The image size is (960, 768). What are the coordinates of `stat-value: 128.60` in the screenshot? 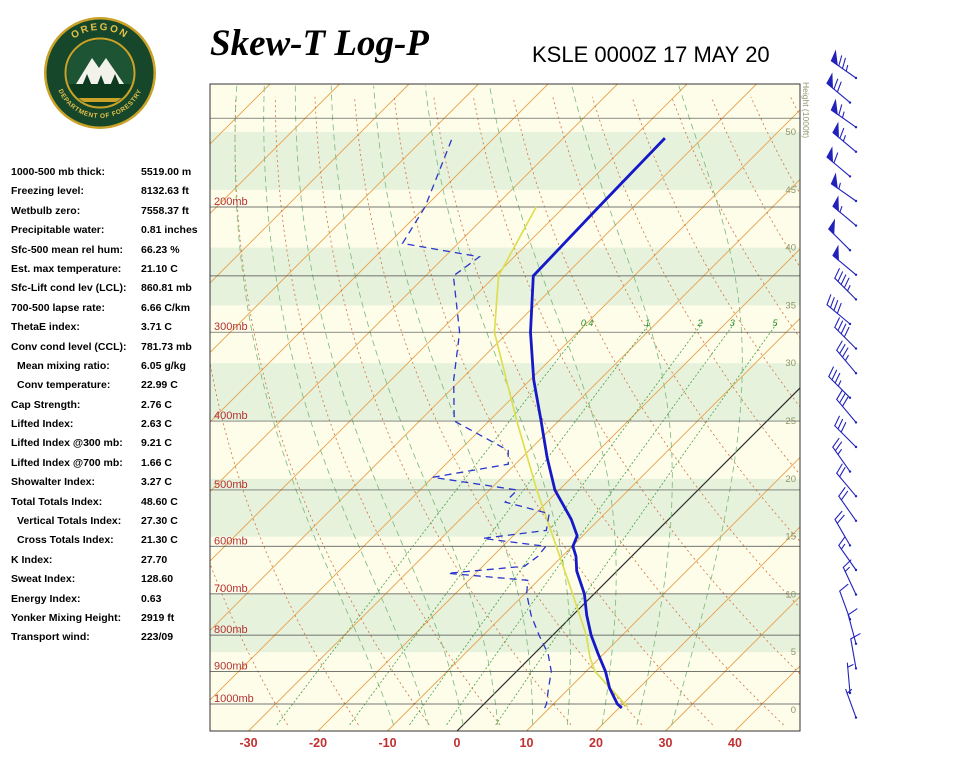 It's located at (157, 579).